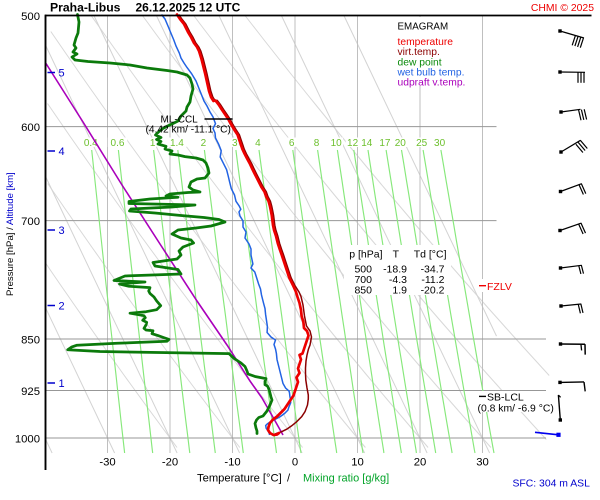 The width and height of the screenshot is (600, 500). I want to click on svg-text: 0, so click(295, 463).